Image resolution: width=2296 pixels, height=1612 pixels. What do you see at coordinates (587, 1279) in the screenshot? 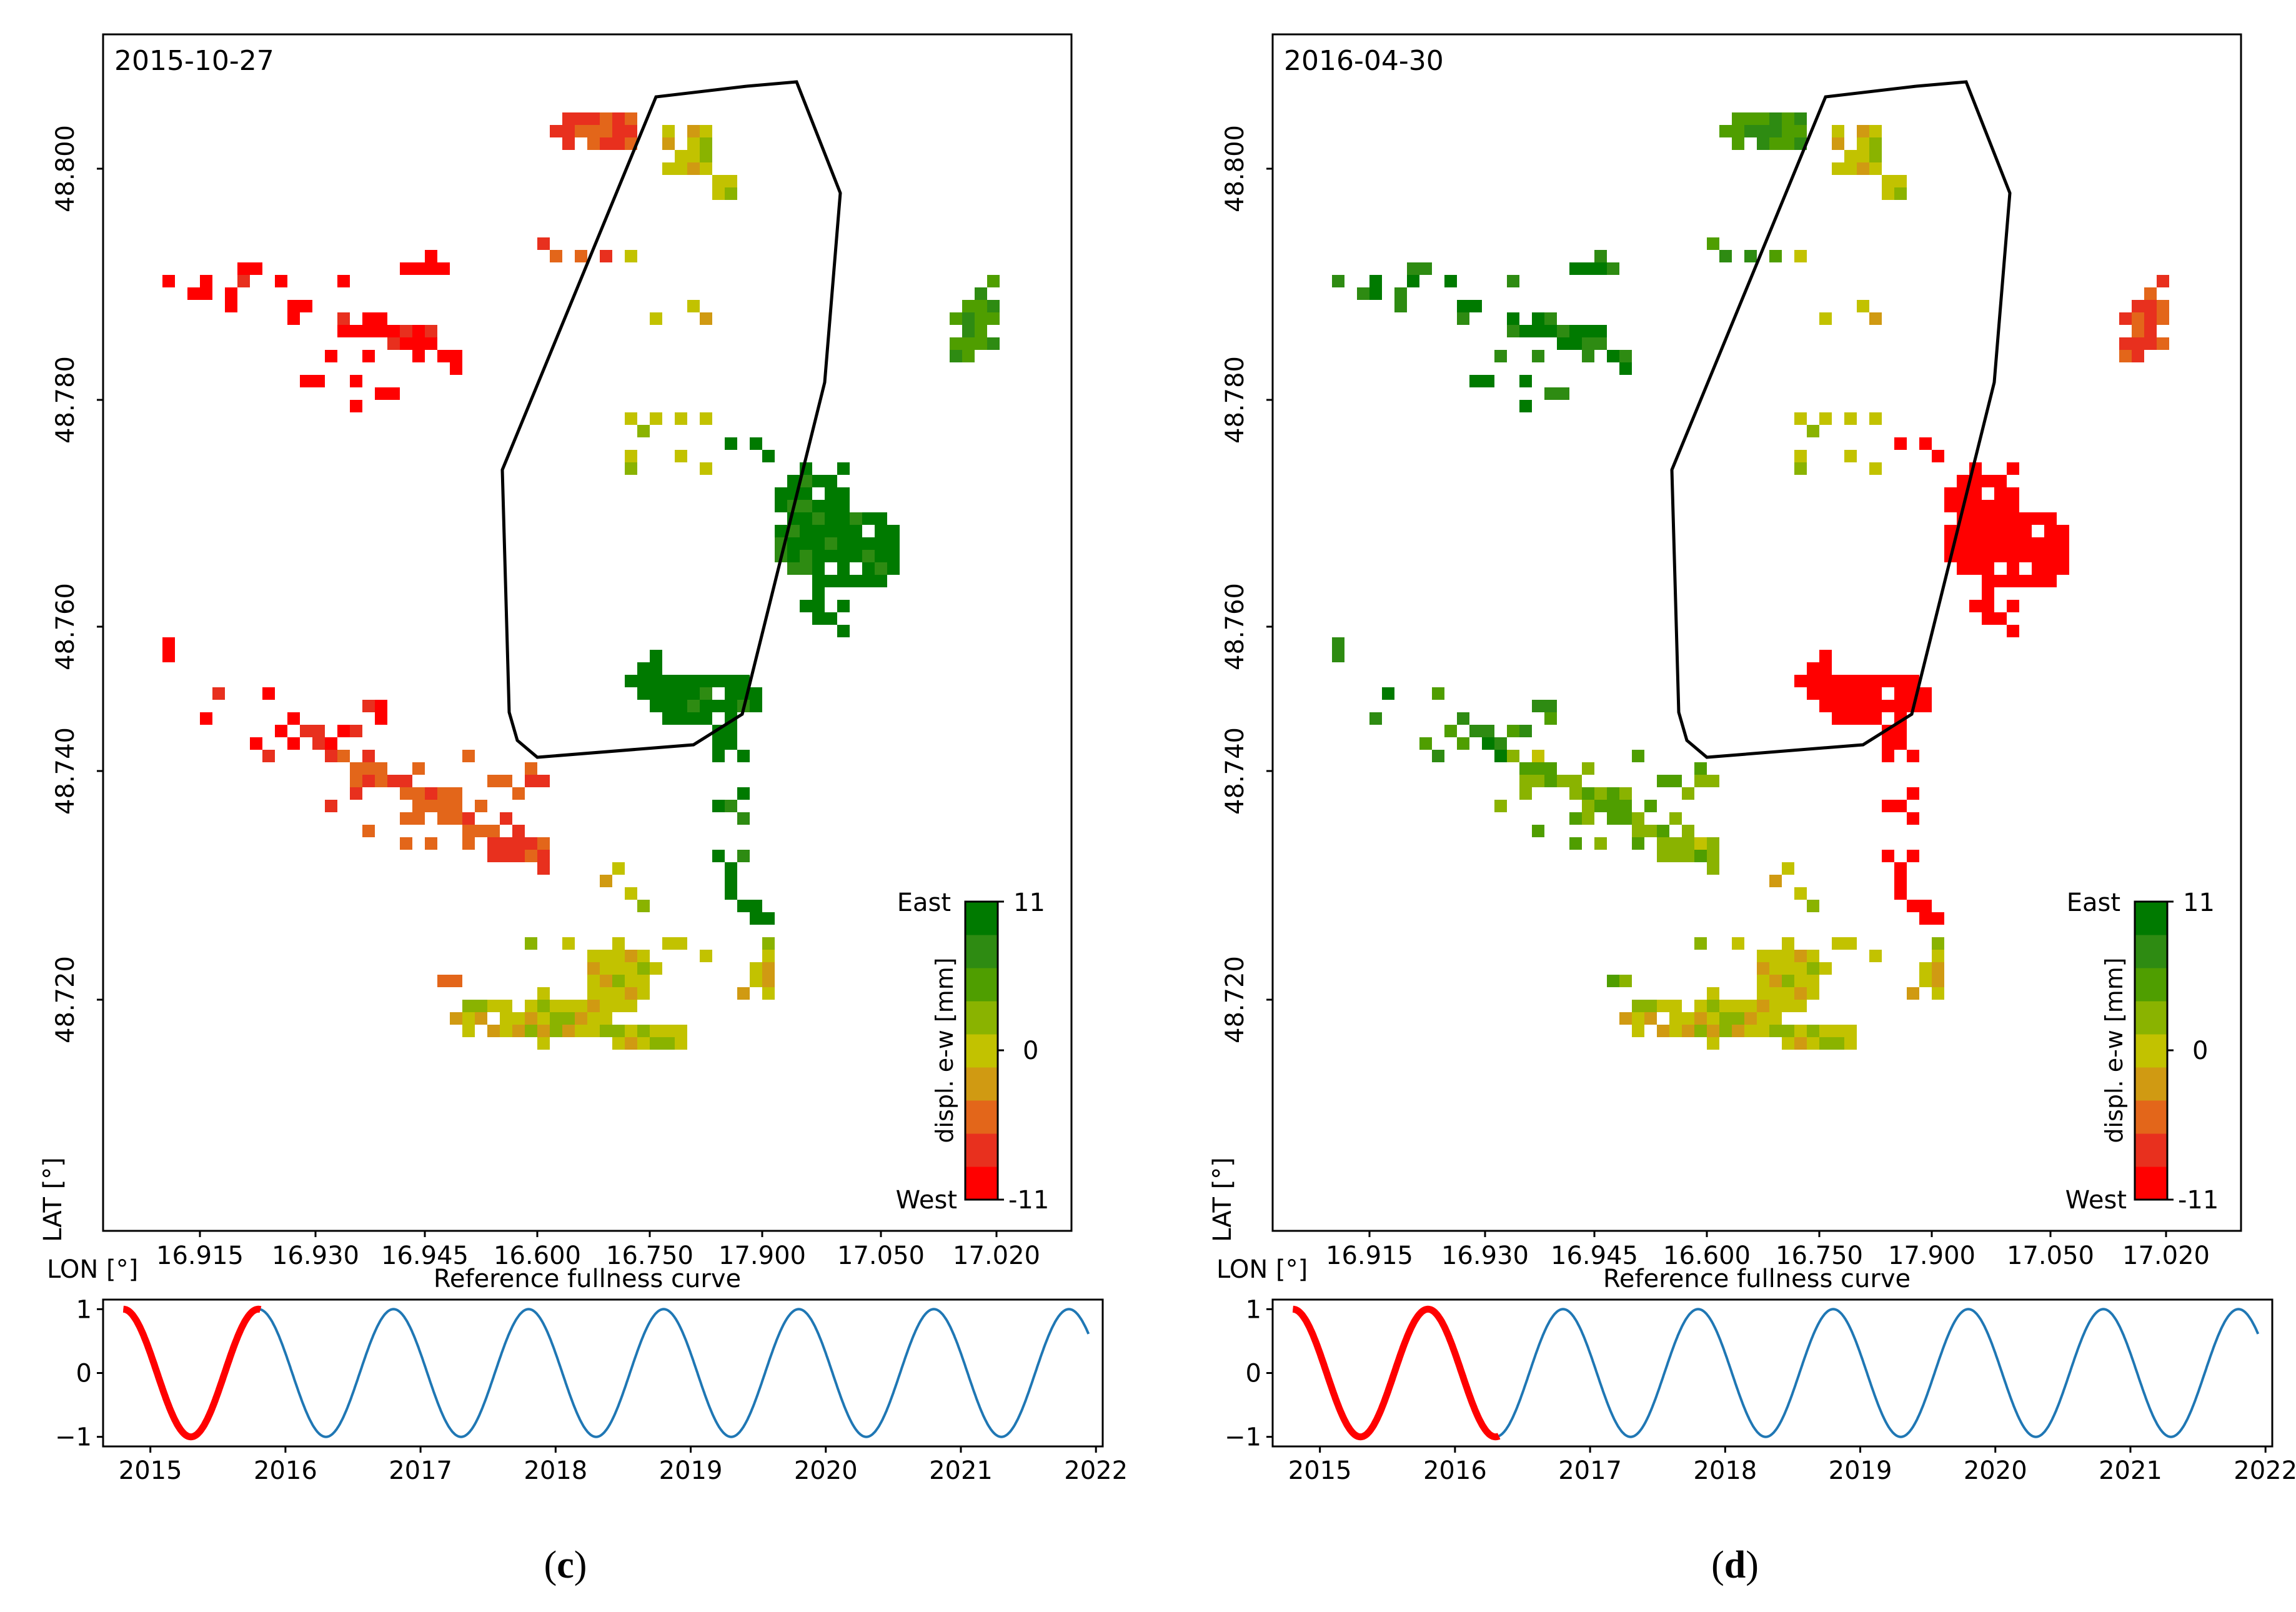
I see `curve-title: Reference fullness curve` at bounding box center [587, 1279].